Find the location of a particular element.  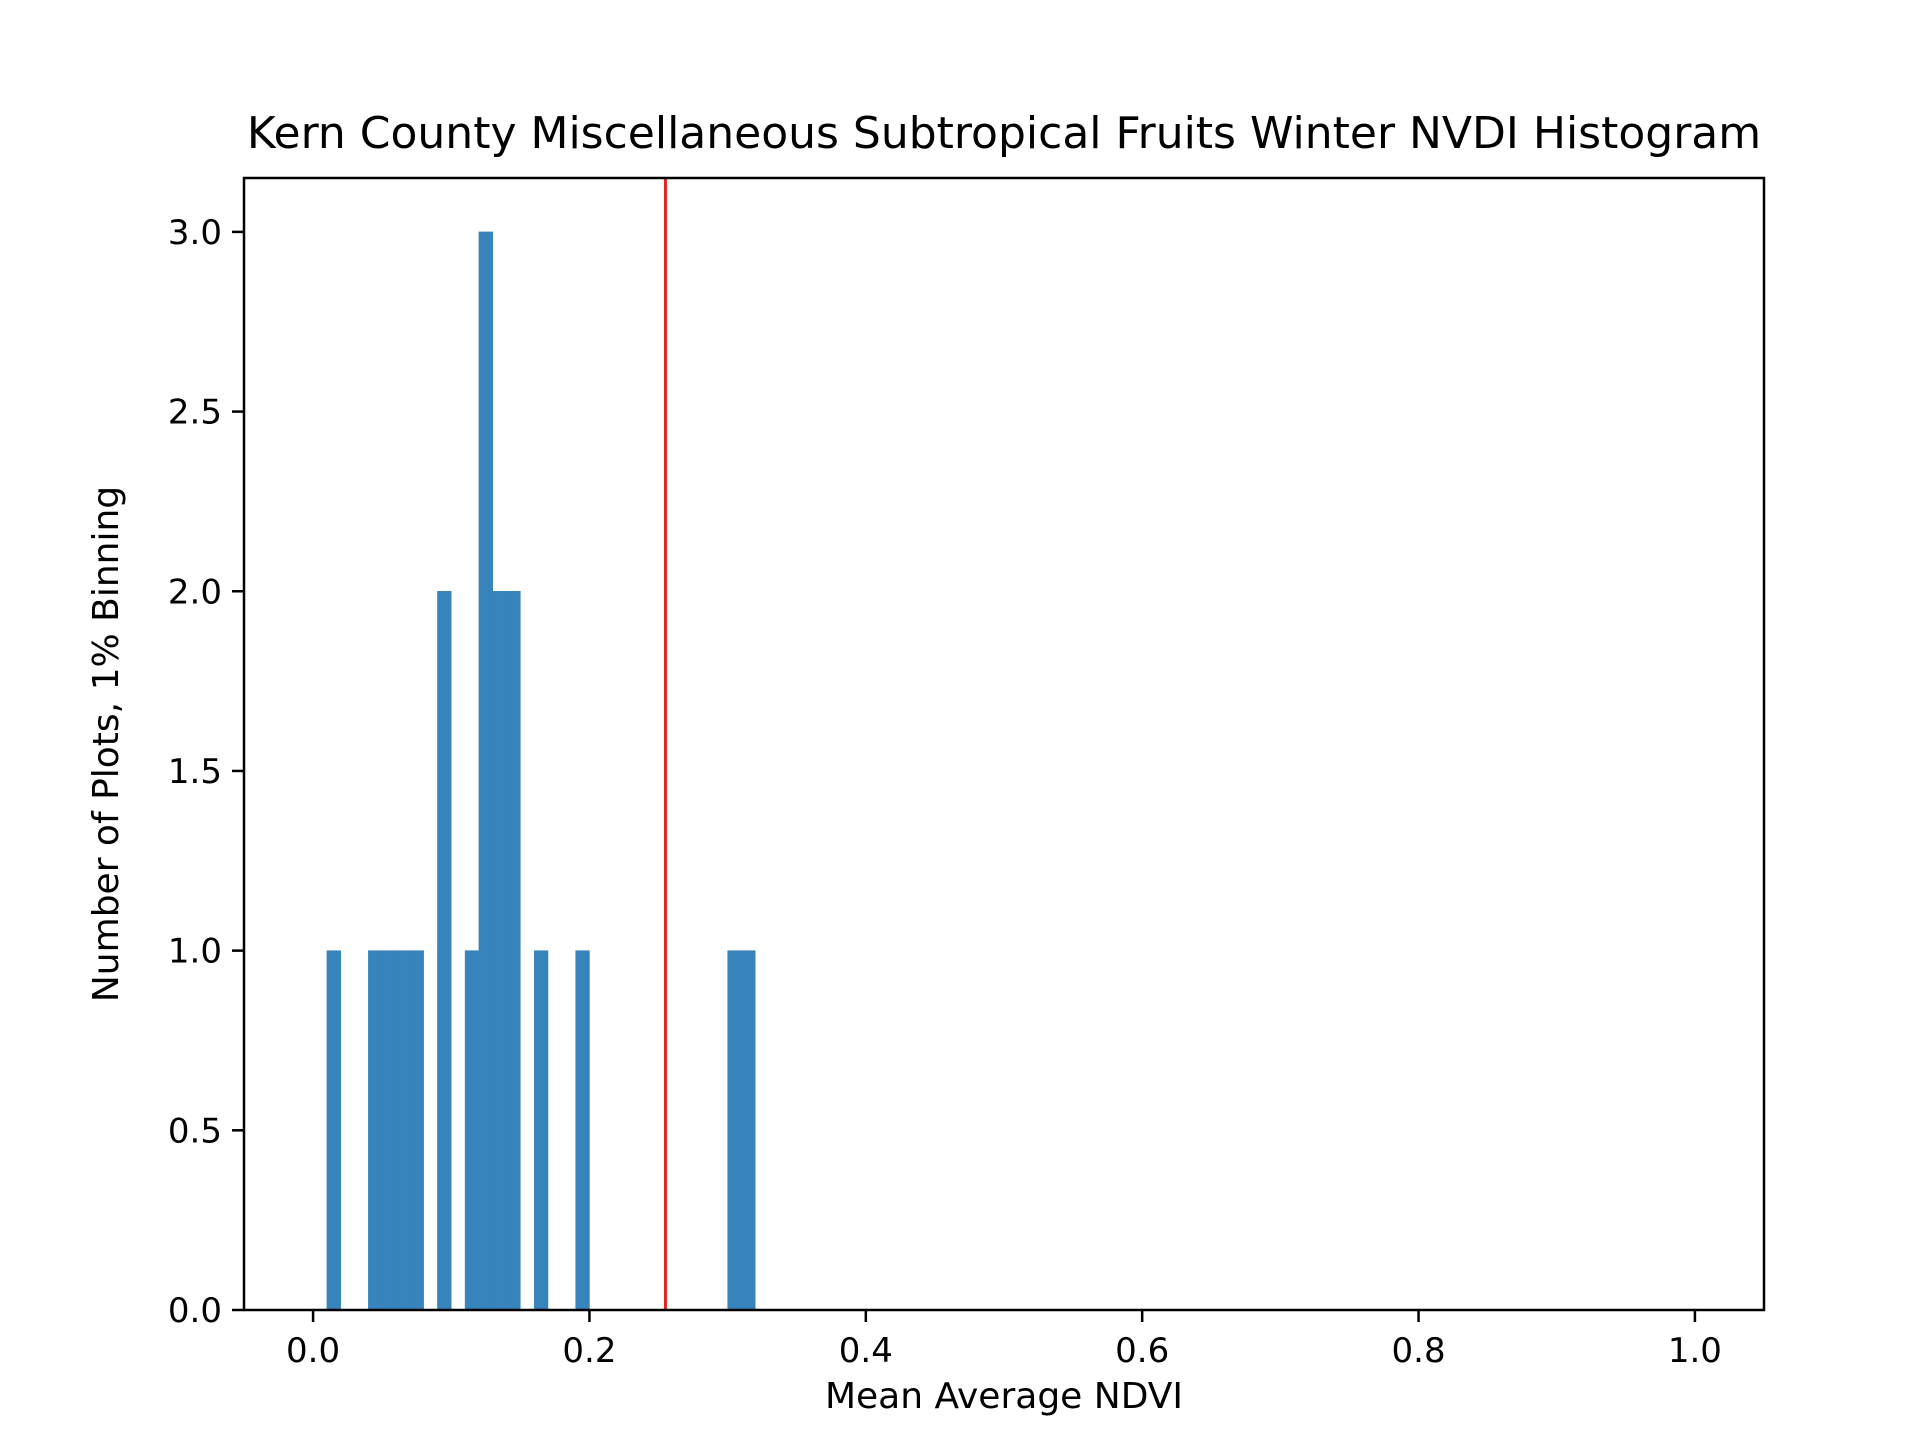

x-tick-label: 0.2 is located at coordinates (589, 1351).